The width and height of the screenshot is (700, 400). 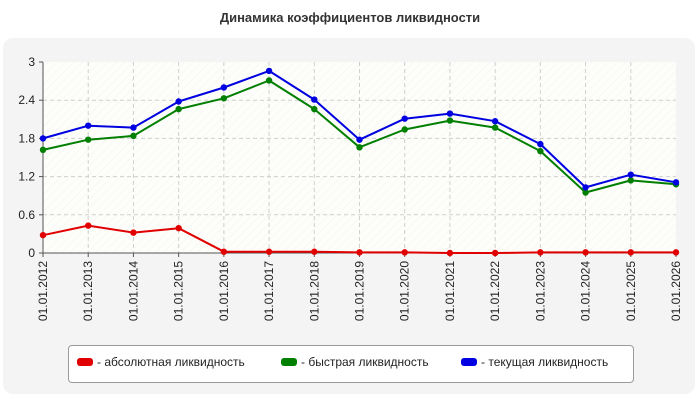 What do you see at coordinates (586, 291) in the screenshot?
I see `x-tick-label: 01.01.2024` at bounding box center [586, 291].